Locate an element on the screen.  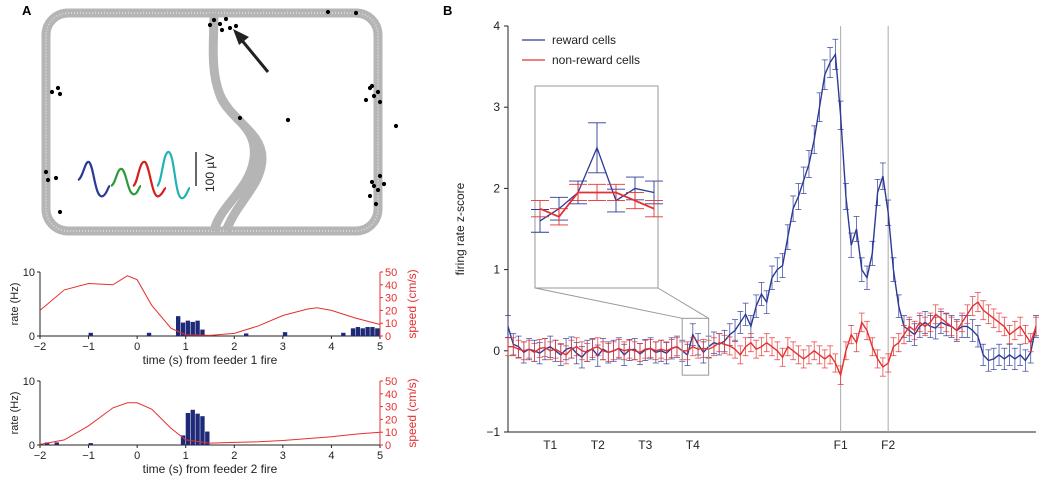
x-tick-label: T4 is located at coordinates (693, 445).